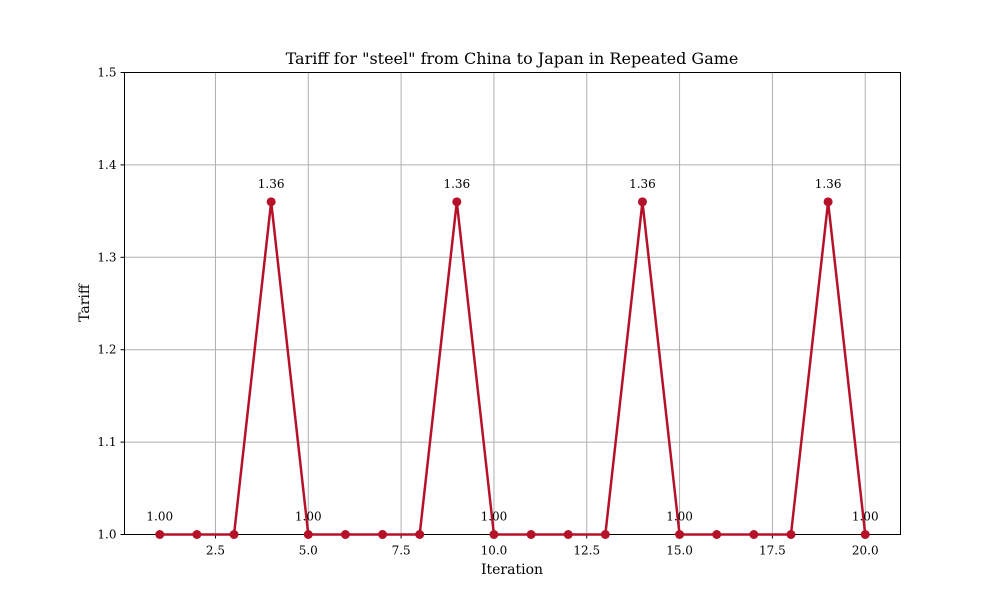 This screenshot has width=1000, height=600. I want to click on y-tick-label: 1.2, so click(106, 350).